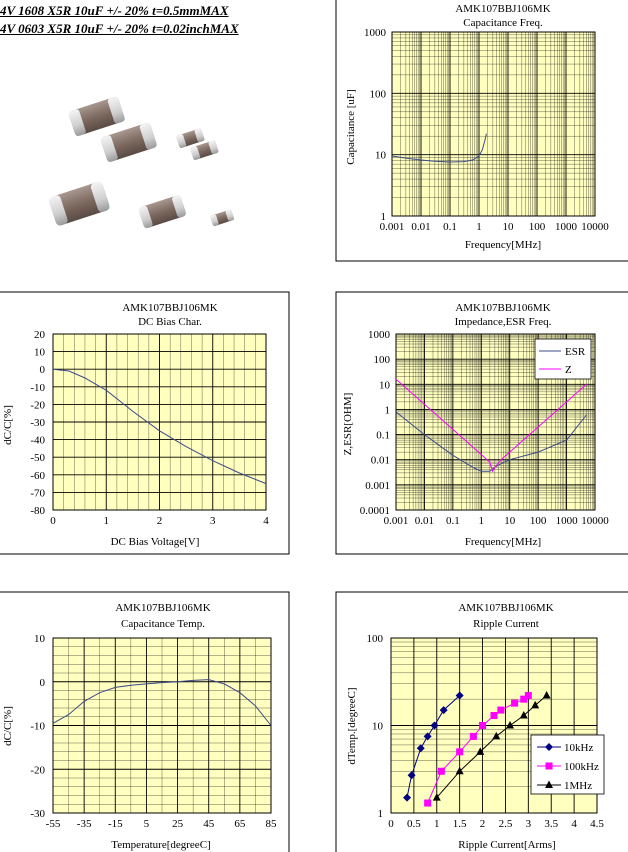 This screenshot has width=628, height=852. I want to click on chart-title: Impedance,ESR Freq., so click(503, 322).